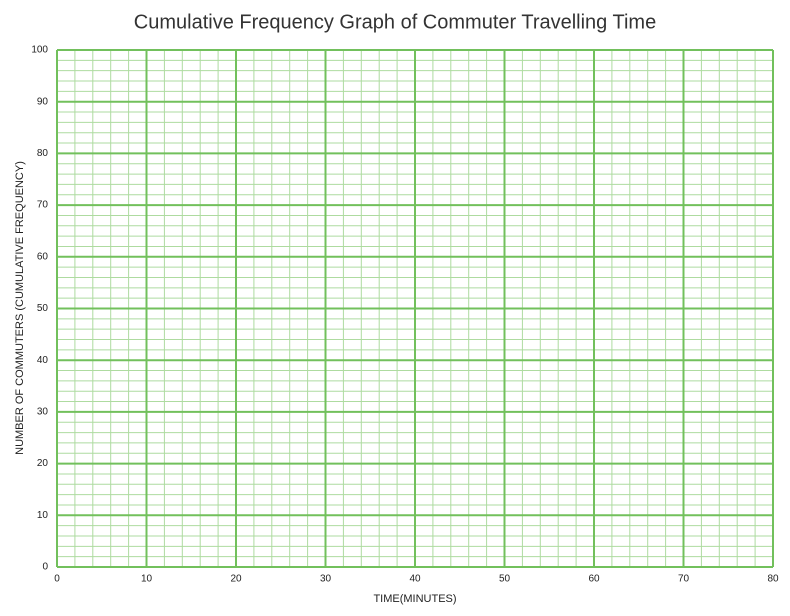  What do you see at coordinates (43, 101) in the screenshot?
I see `y-tick-label: 90` at bounding box center [43, 101].